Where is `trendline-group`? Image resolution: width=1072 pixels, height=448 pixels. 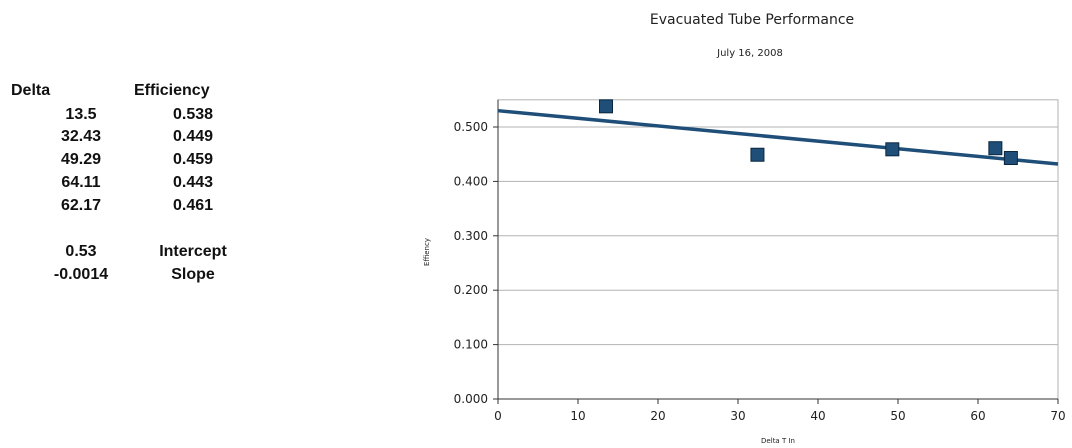 trendline-group is located at coordinates (778, 137).